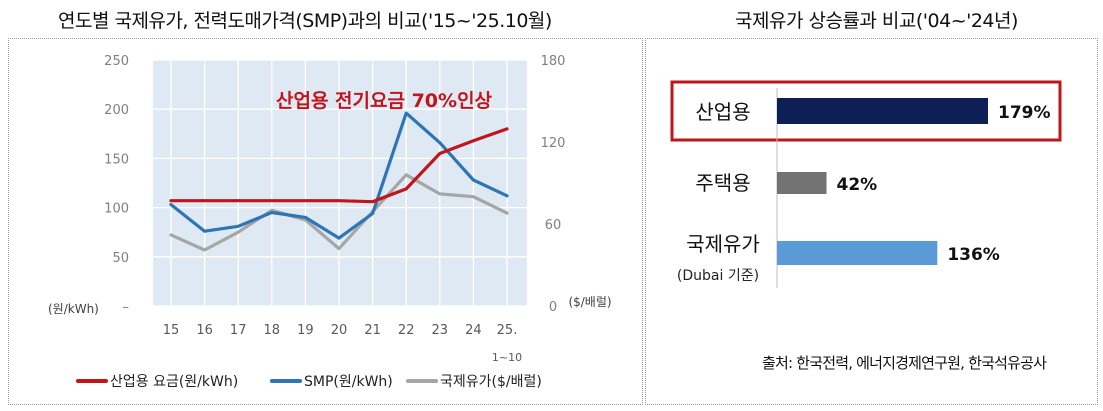 The width and height of the screenshot is (1103, 411). What do you see at coordinates (372, 330) in the screenshot?
I see `x-tick-label: 21` at bounding box center [372, 330].